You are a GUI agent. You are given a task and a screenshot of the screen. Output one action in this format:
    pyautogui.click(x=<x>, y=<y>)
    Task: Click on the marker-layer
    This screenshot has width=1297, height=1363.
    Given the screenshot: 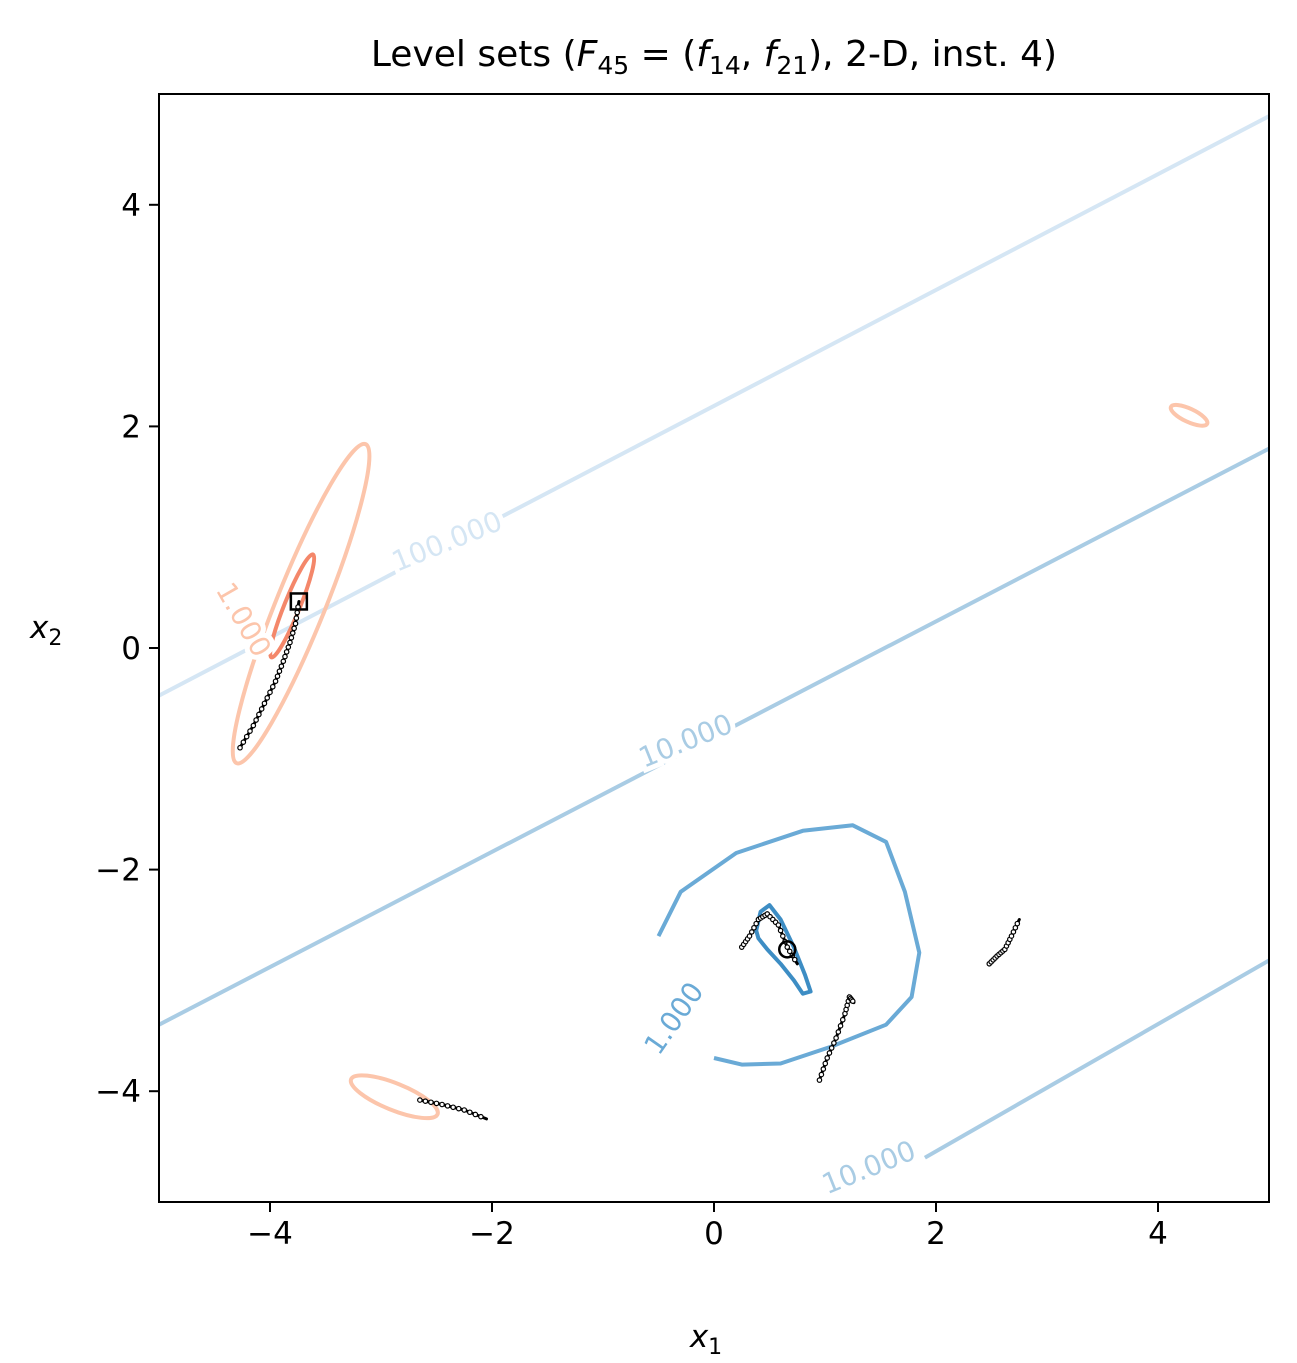 What is the action you would take?
    pyautogui.click(x=543, y=775)
    